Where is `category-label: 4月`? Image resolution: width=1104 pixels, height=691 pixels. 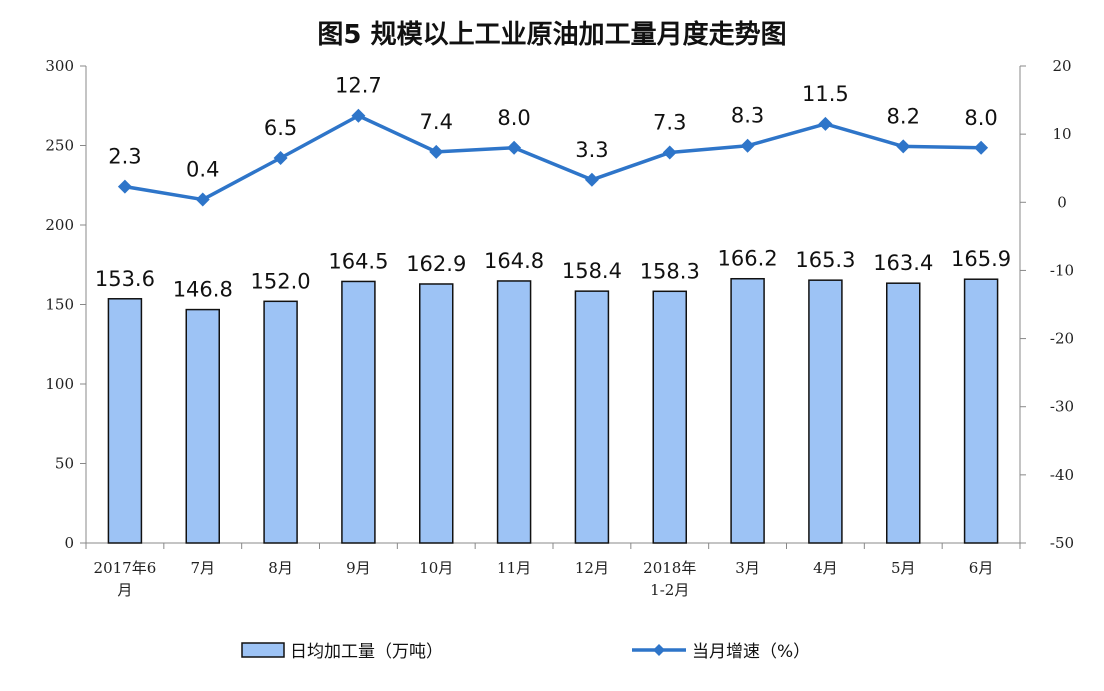
category-label: 4月 is located at coordinates (825, 568).